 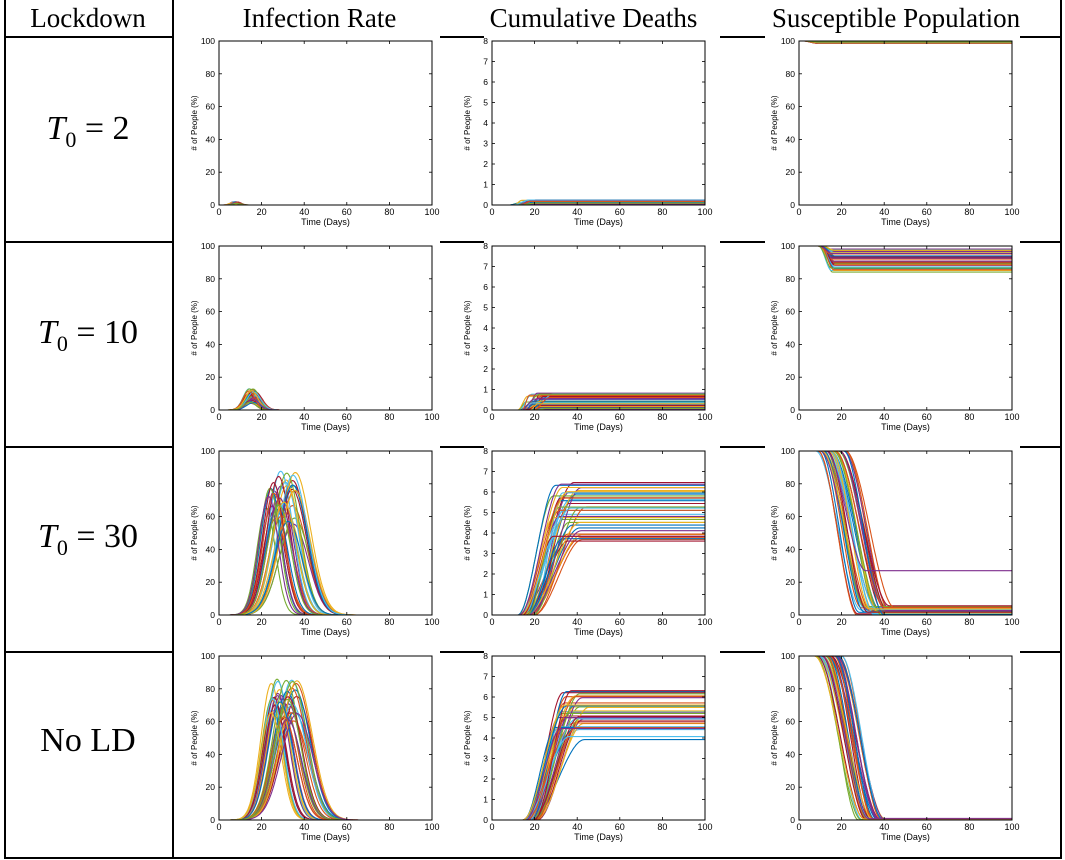 I want to click on header-cumulative-deaths: Cumulative Deaths, so click(x=593, y=18).